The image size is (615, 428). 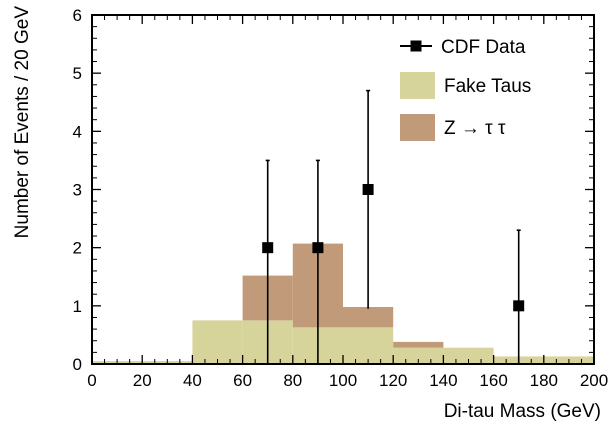 What do you see at coordinates (77, 131) in the screenshot?
I see `y-tick-label: 4` at bounding box center [77, 131].